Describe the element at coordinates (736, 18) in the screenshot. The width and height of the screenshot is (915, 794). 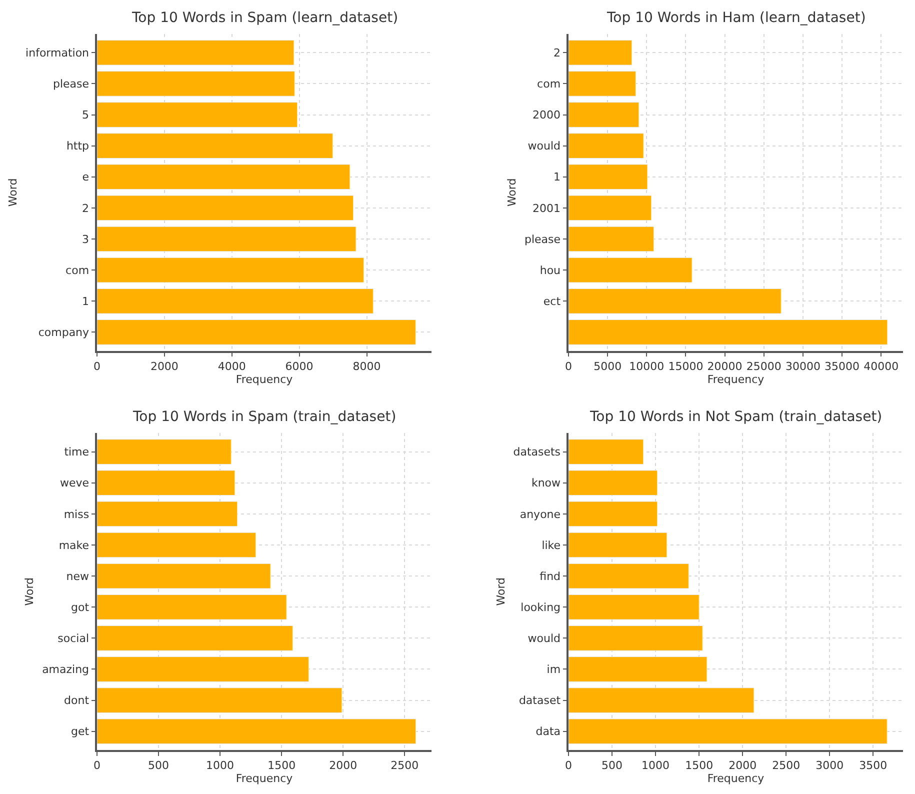
I see `chart-title: Top 10 Words in Ham (learn_dataset)` at that location.